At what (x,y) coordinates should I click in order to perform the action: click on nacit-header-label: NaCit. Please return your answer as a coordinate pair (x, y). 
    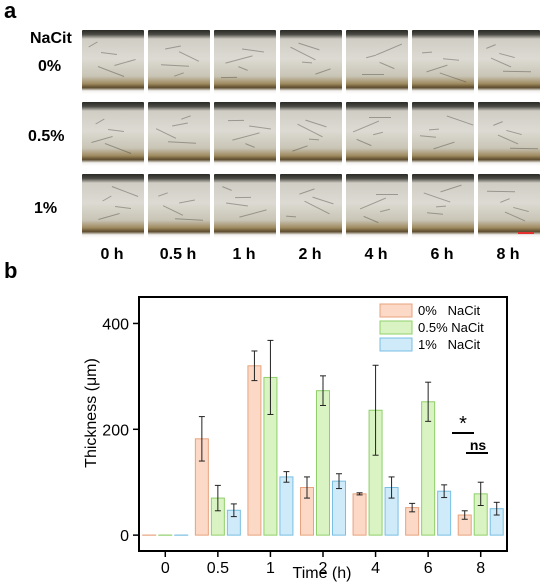
    Looking at the image, I should click on (51, 38).